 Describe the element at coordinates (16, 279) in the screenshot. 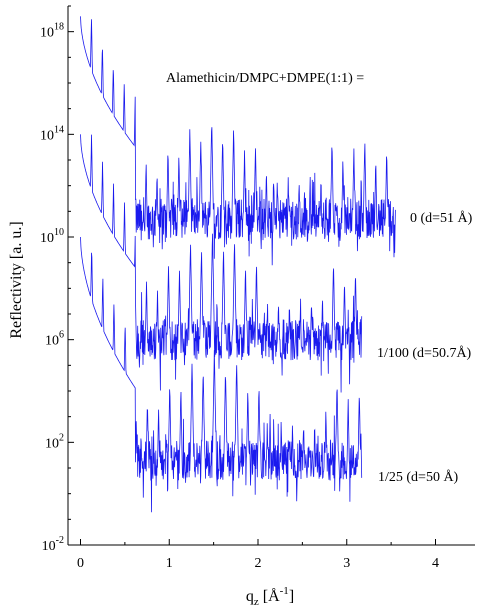

I see `y-axis-label: Reflectivity [a. u.]` at that location.